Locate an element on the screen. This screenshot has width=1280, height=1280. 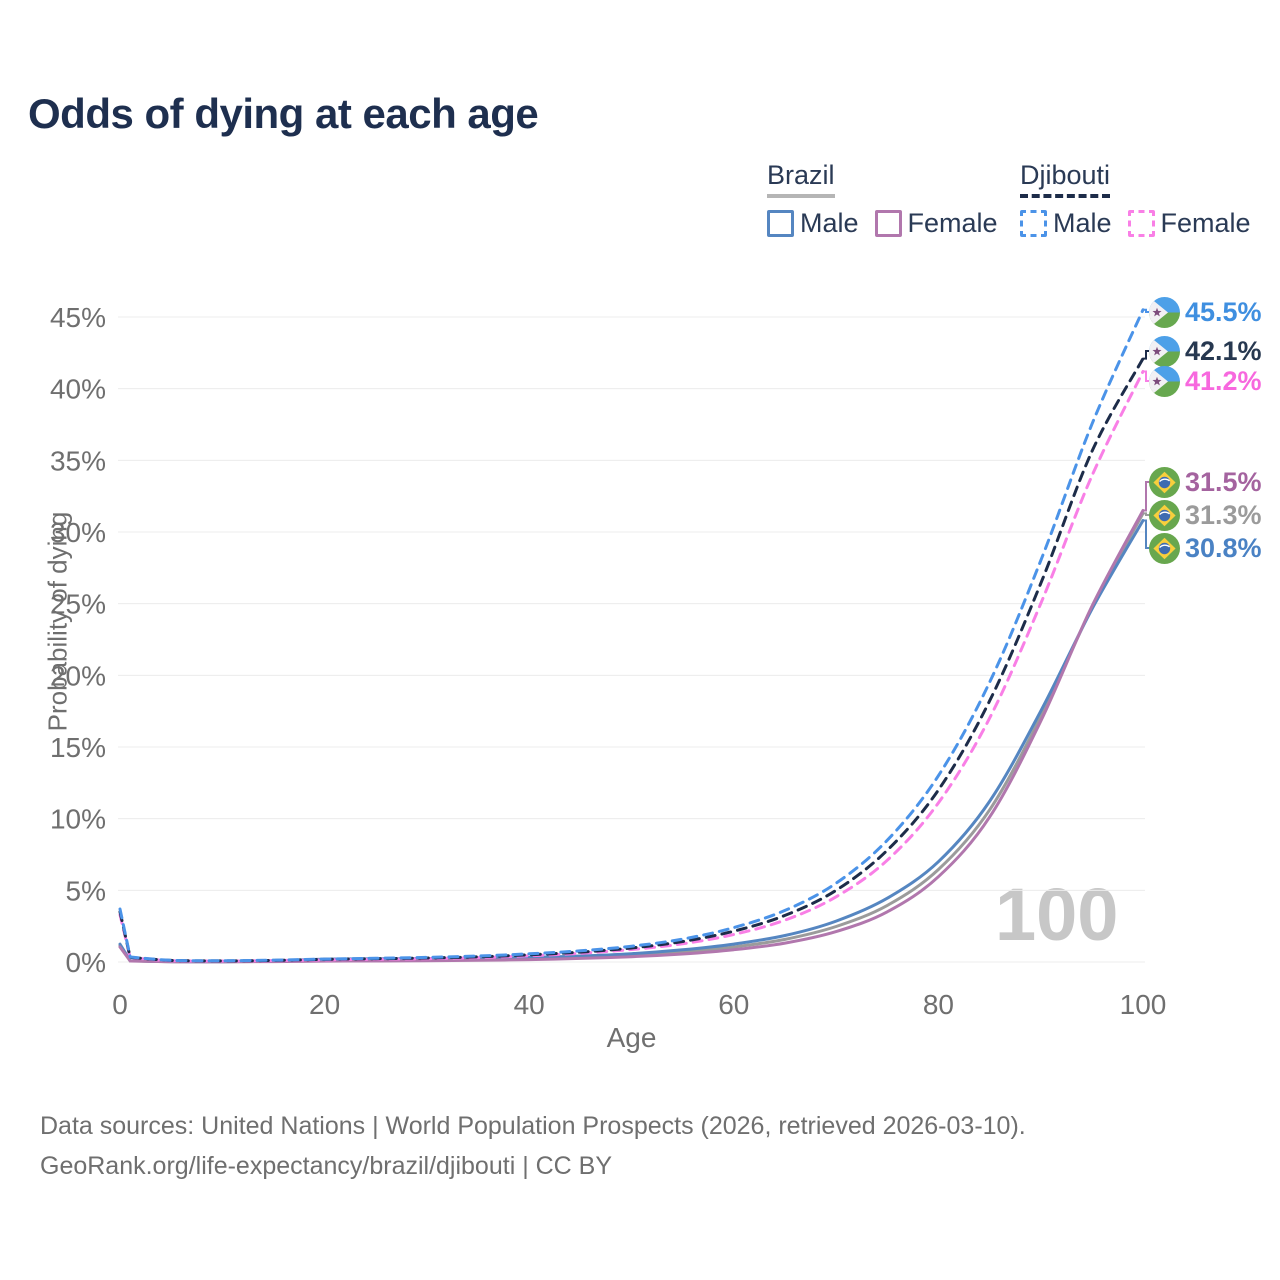
y-tick-label: 0% is located at coordinates (86, 962).